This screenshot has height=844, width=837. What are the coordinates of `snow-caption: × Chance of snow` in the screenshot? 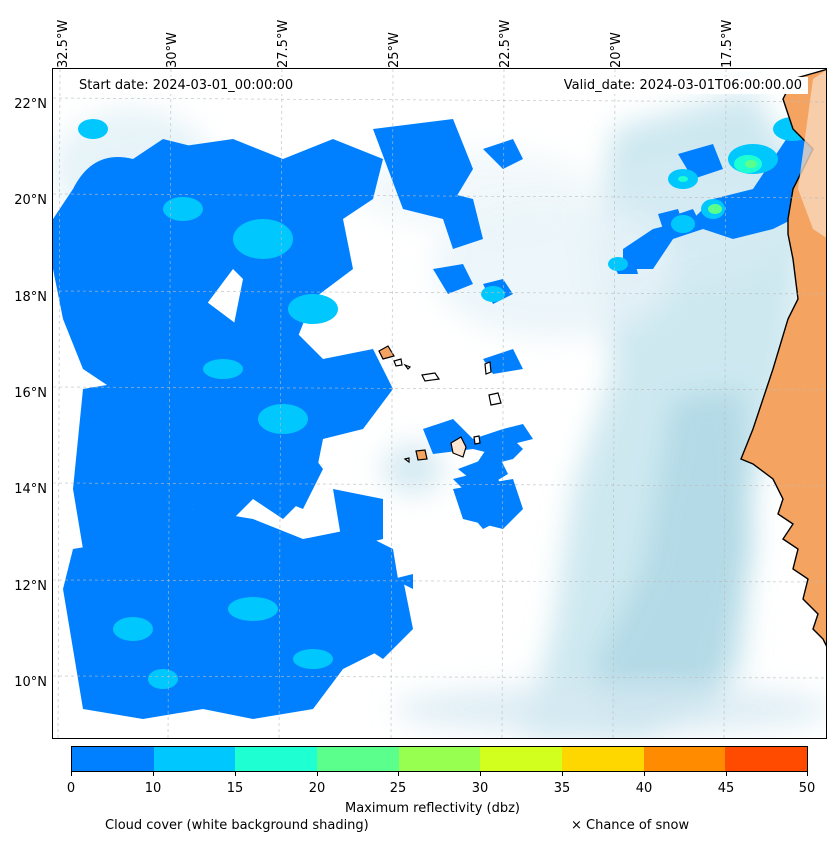 It's located at (630, 825).